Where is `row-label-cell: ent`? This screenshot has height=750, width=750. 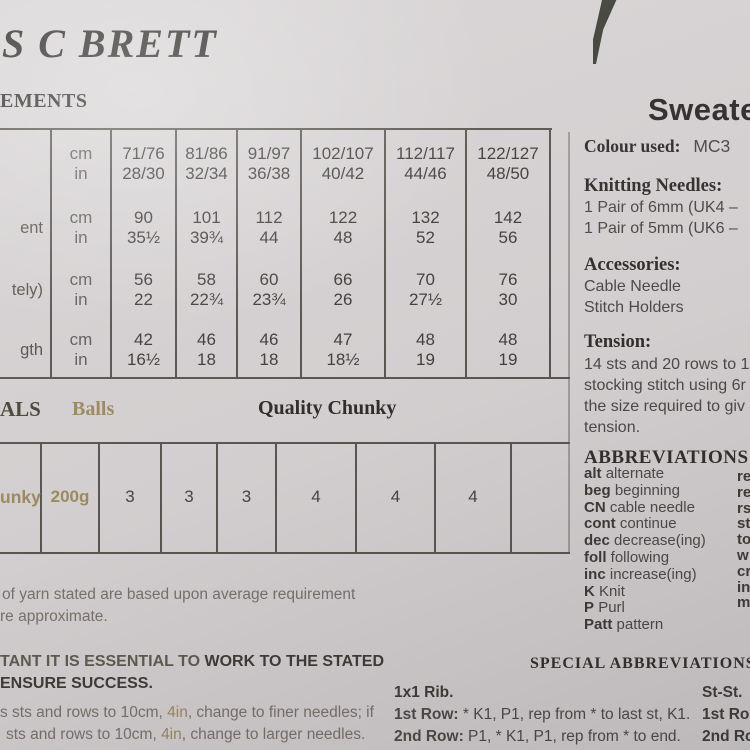 row-label-cell: ent is located at coordinates (26, 228).